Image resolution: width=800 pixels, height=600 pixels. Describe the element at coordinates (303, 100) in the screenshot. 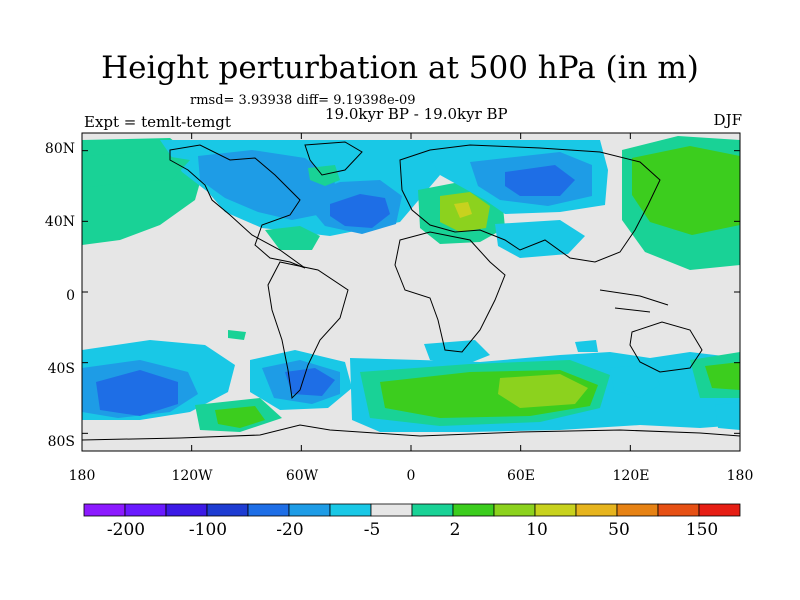

I see `stats-label: rmsd= 3.93938 diff= 9.19398e-09` at that location.